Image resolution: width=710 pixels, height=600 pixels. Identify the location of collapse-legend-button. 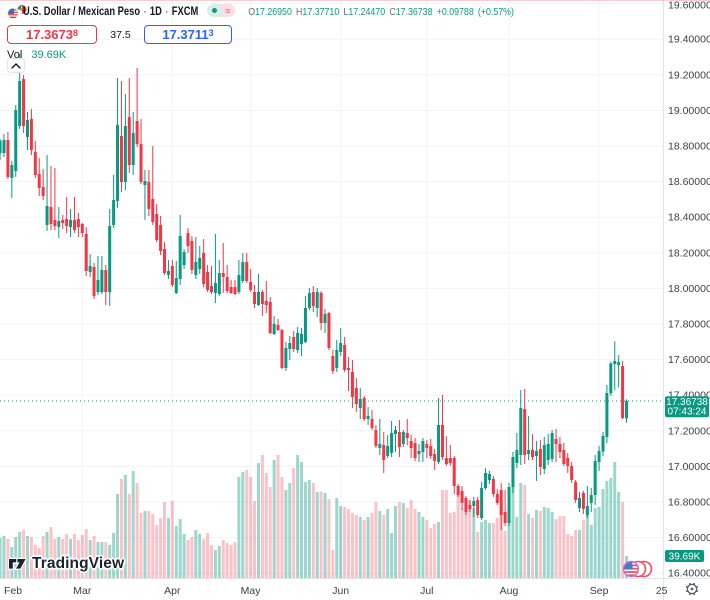
(16, 65).